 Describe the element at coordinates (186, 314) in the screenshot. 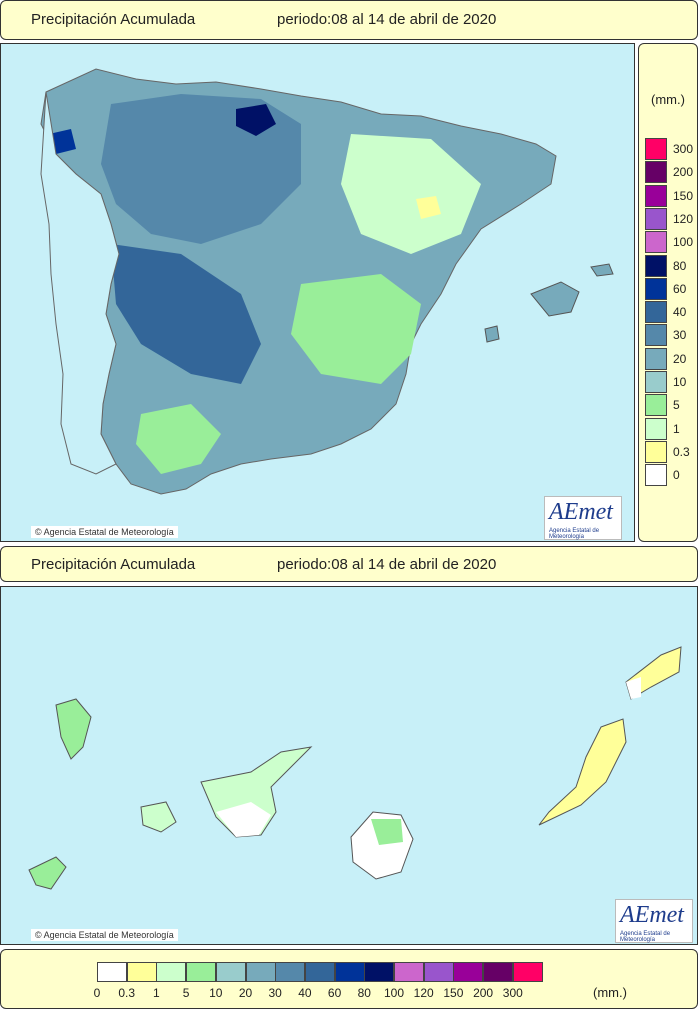

I see `region-west` at that location.